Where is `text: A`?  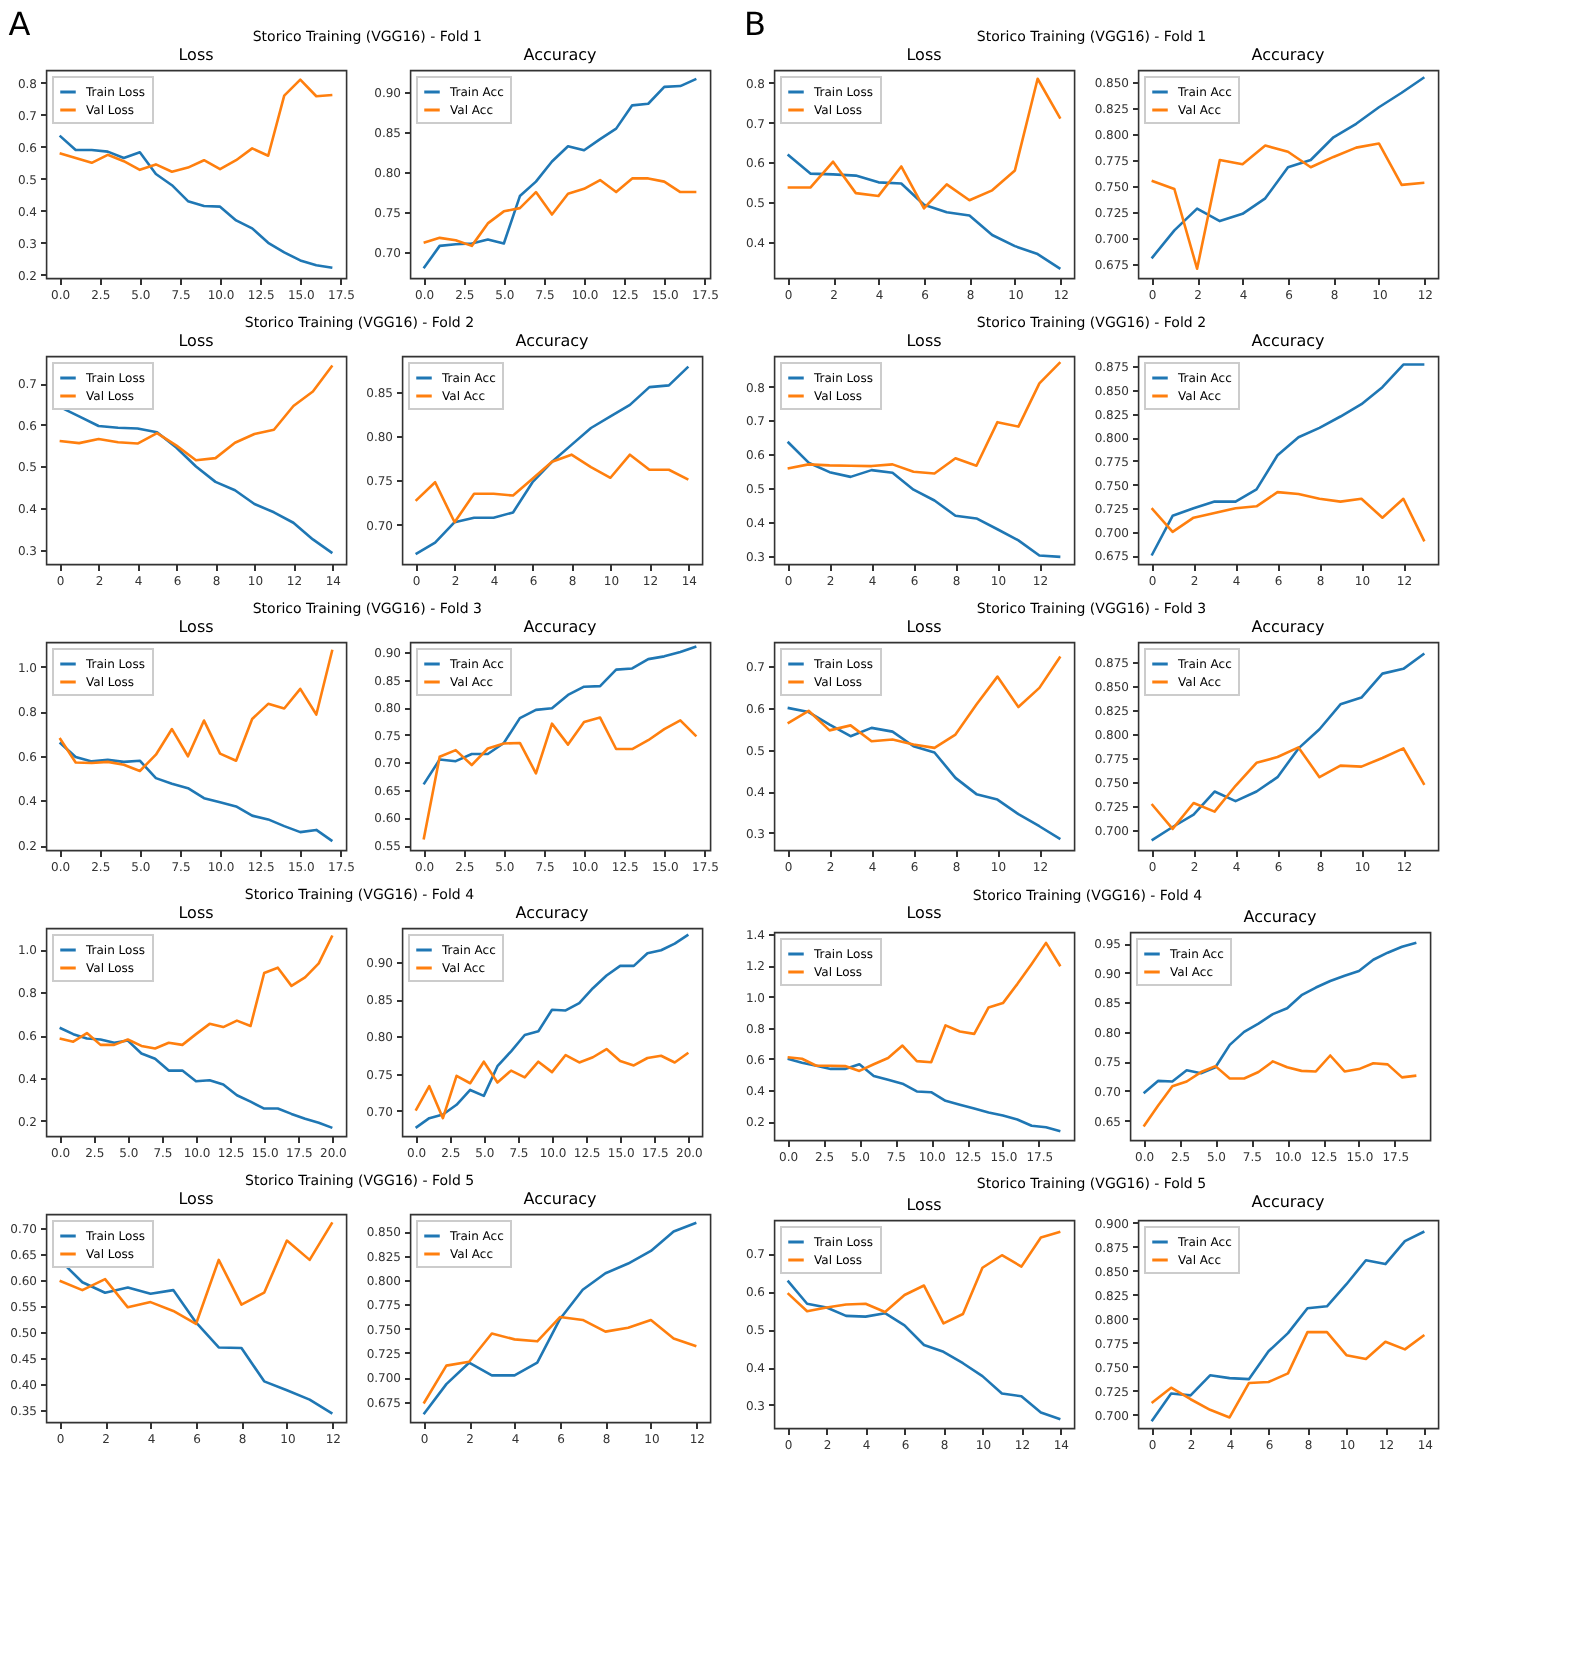
text: A is located at coordinates (19, 24).